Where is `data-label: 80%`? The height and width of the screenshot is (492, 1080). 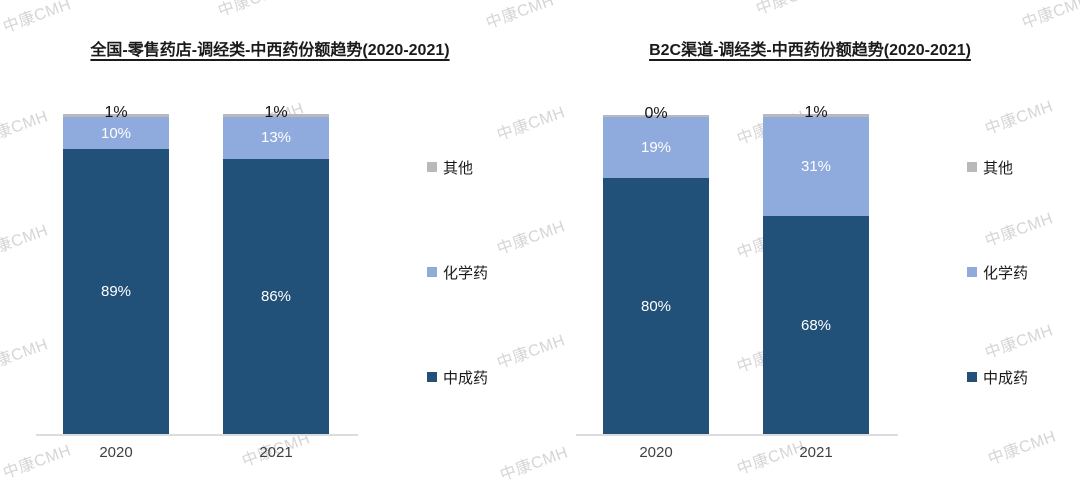 data-label: 80% is located at coordinates (656, 306).